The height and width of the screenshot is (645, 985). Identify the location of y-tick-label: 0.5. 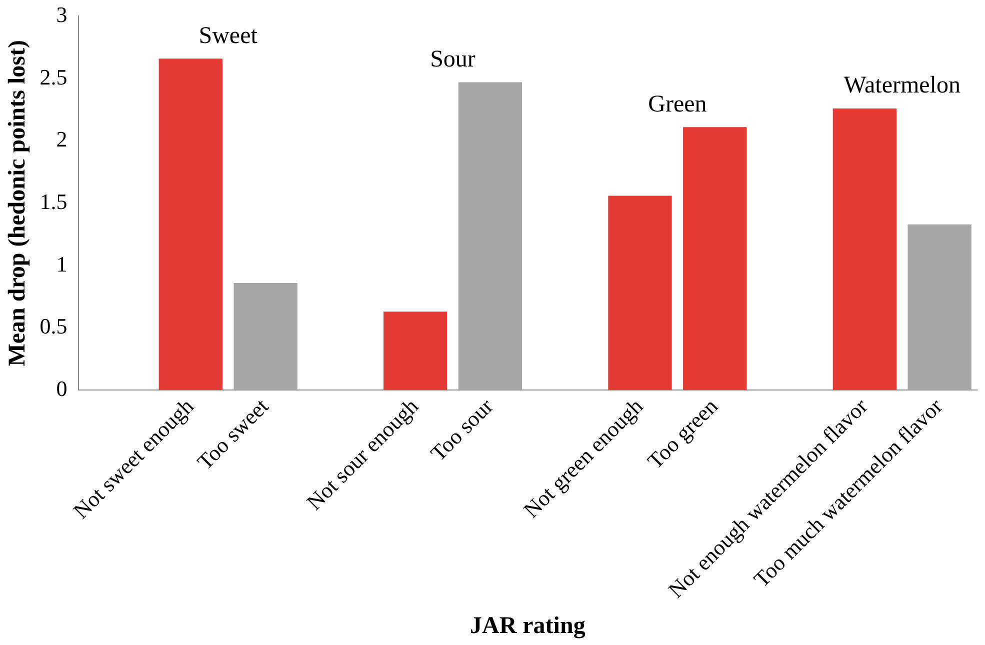
(54, 326).